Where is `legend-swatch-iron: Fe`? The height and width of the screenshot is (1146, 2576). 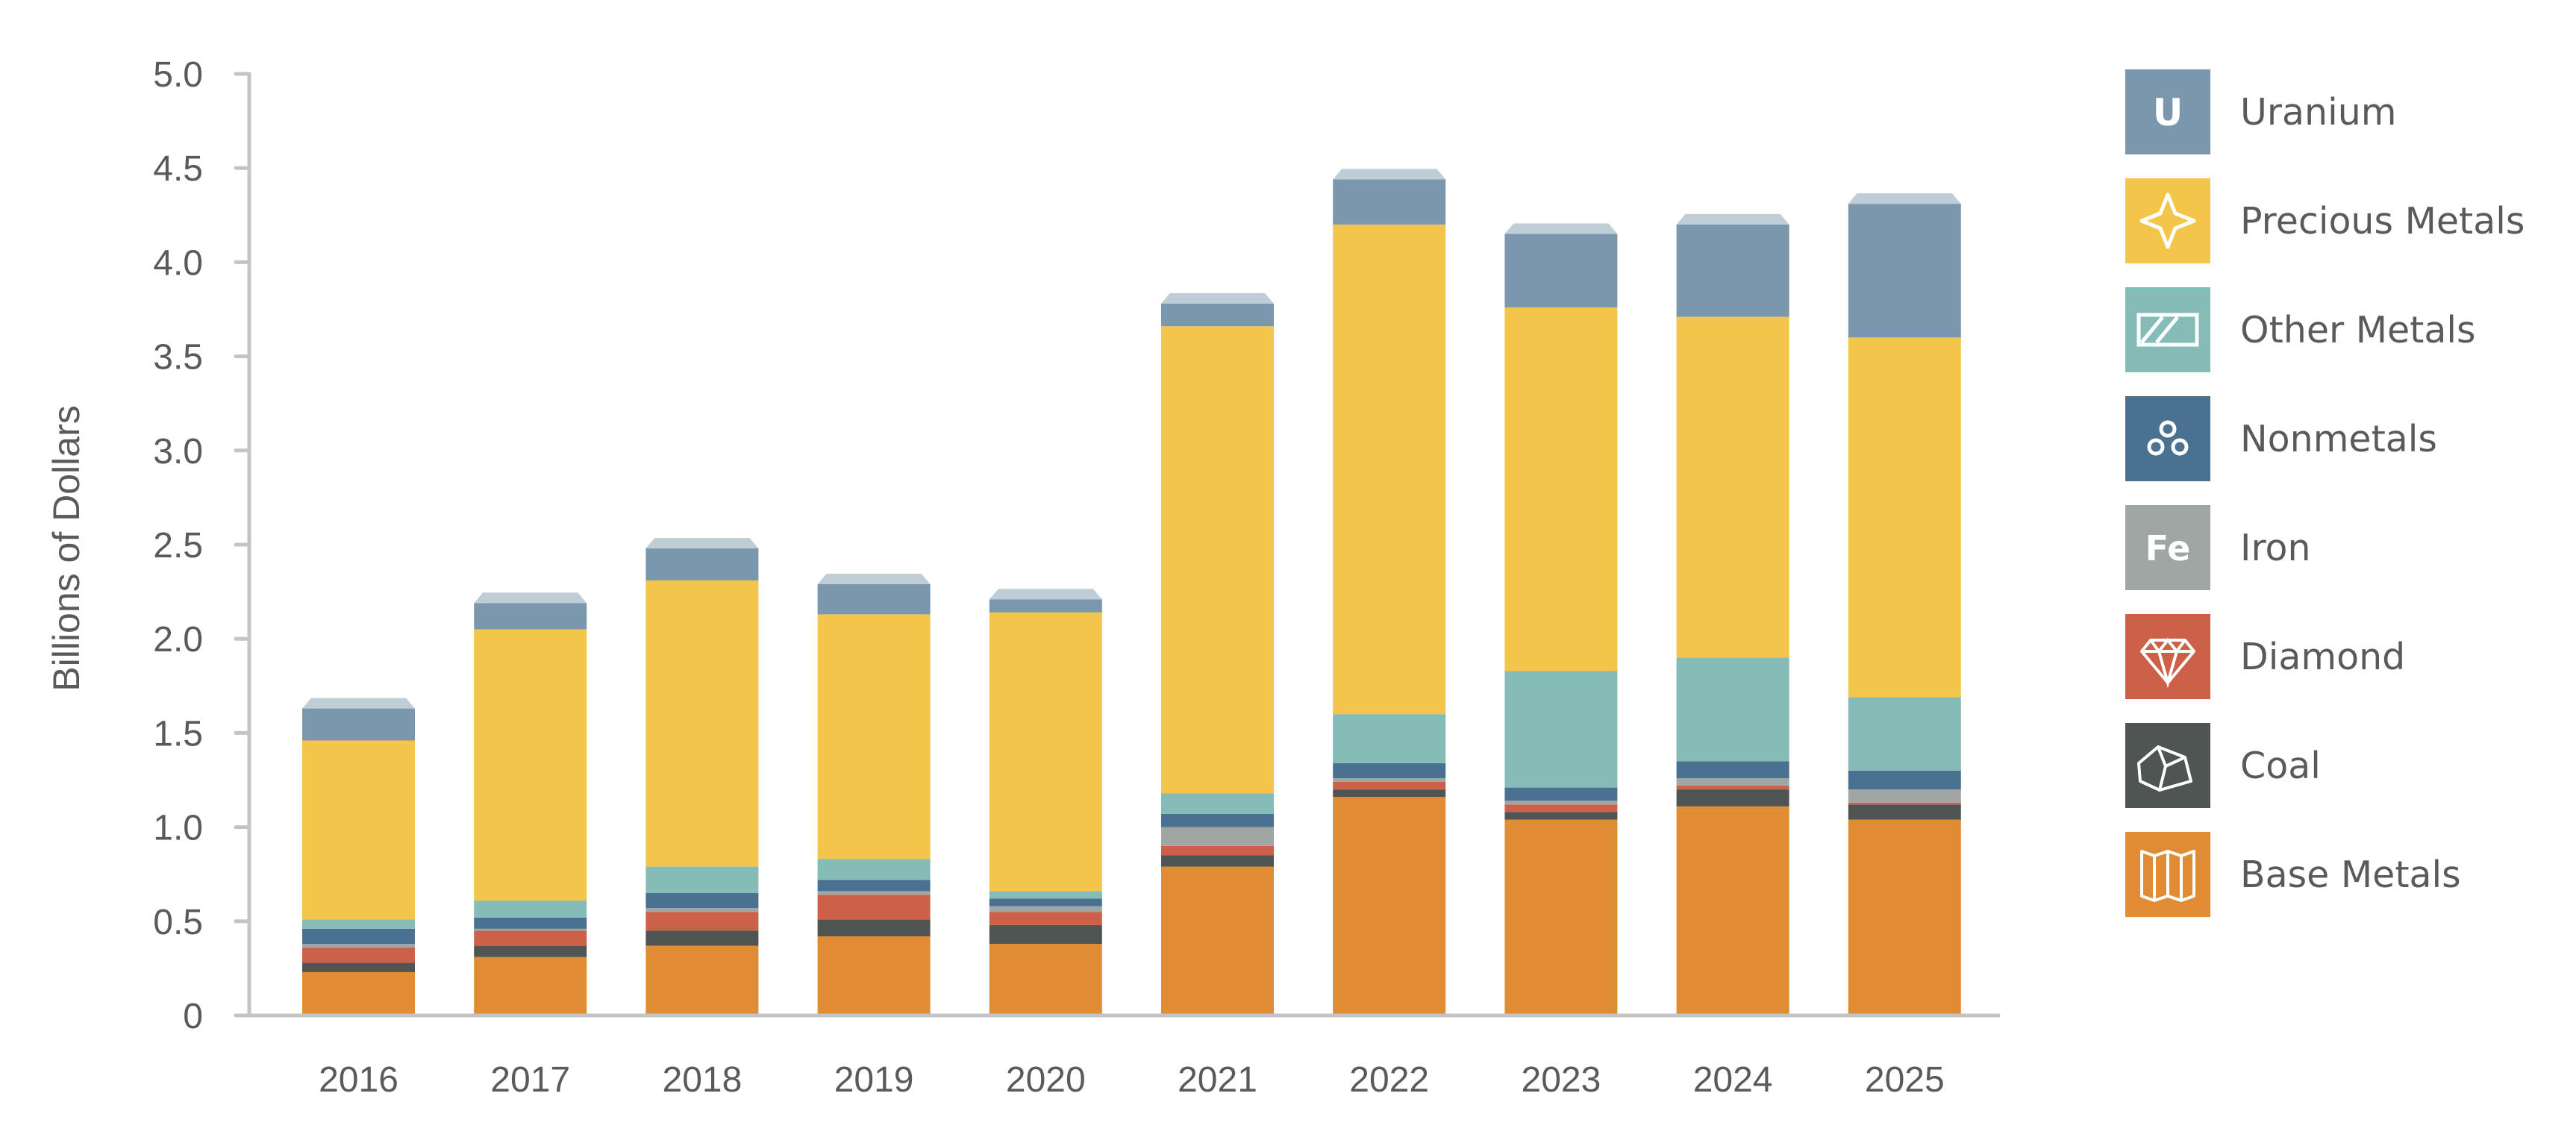 legend-swatch-iron: Fe is located at coordinates (2167, 547).